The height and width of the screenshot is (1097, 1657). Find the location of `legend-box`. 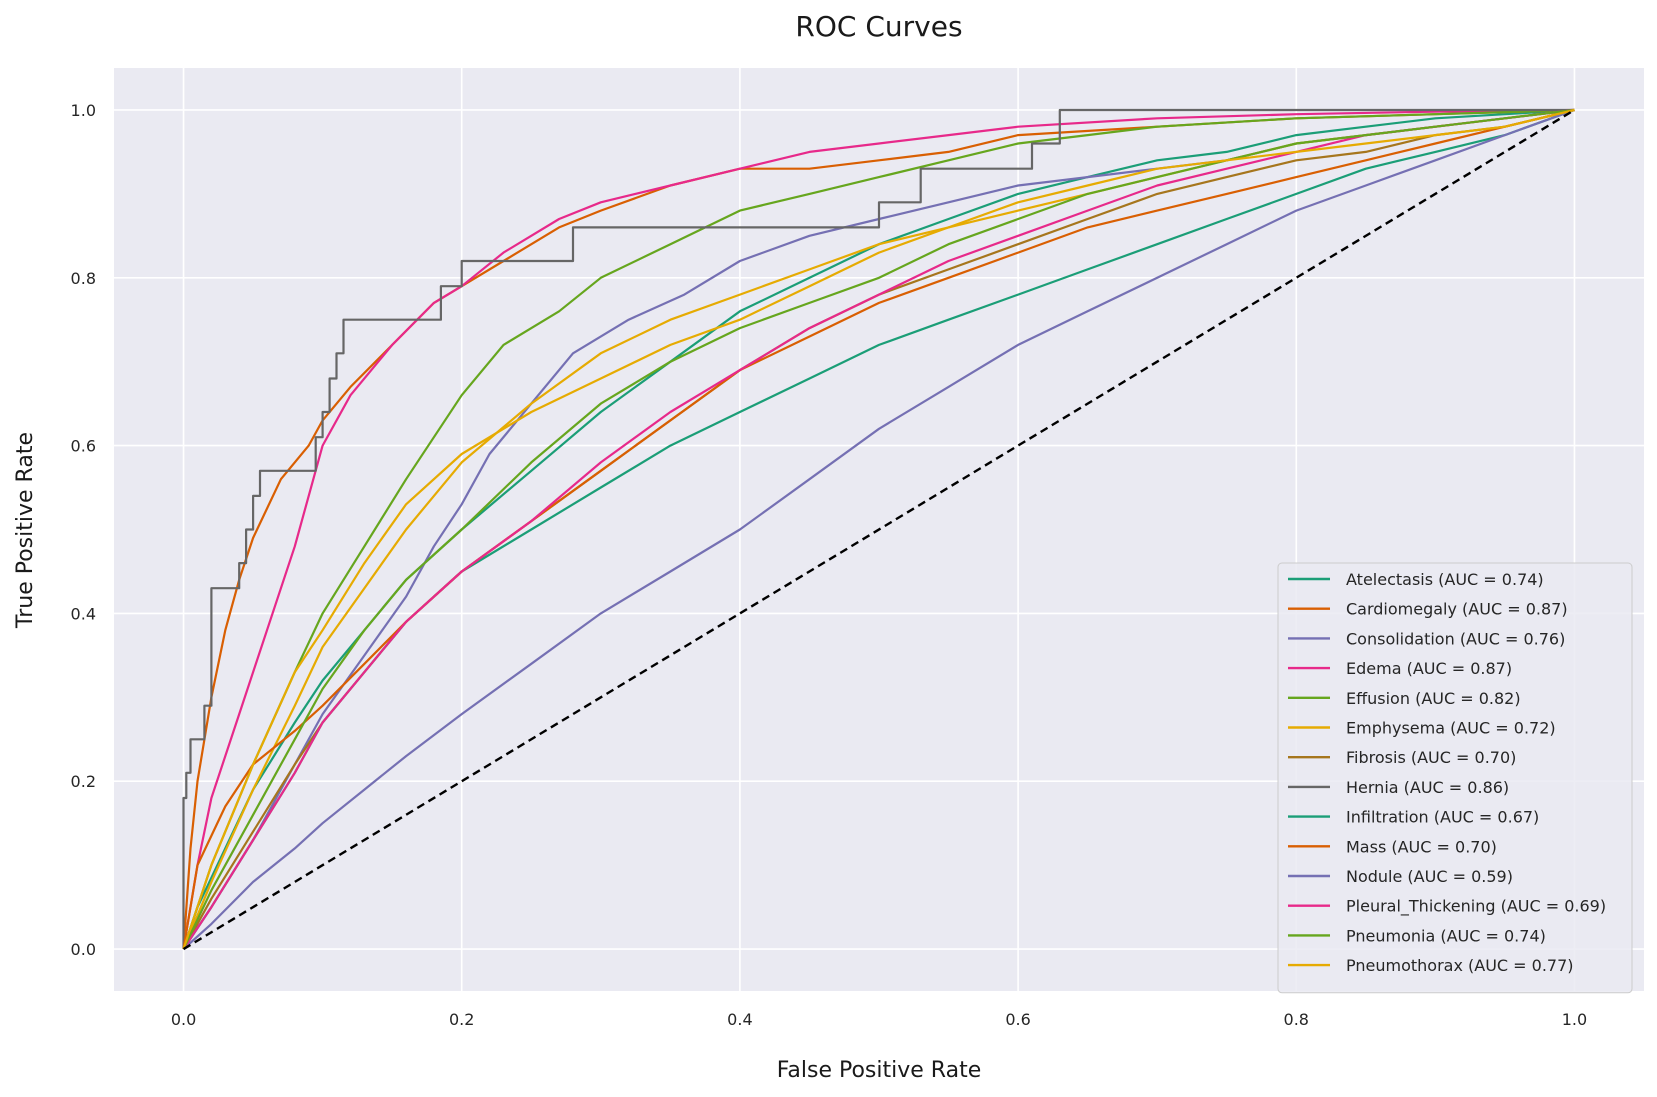

legend-box is located at coordinates (1455, 778).